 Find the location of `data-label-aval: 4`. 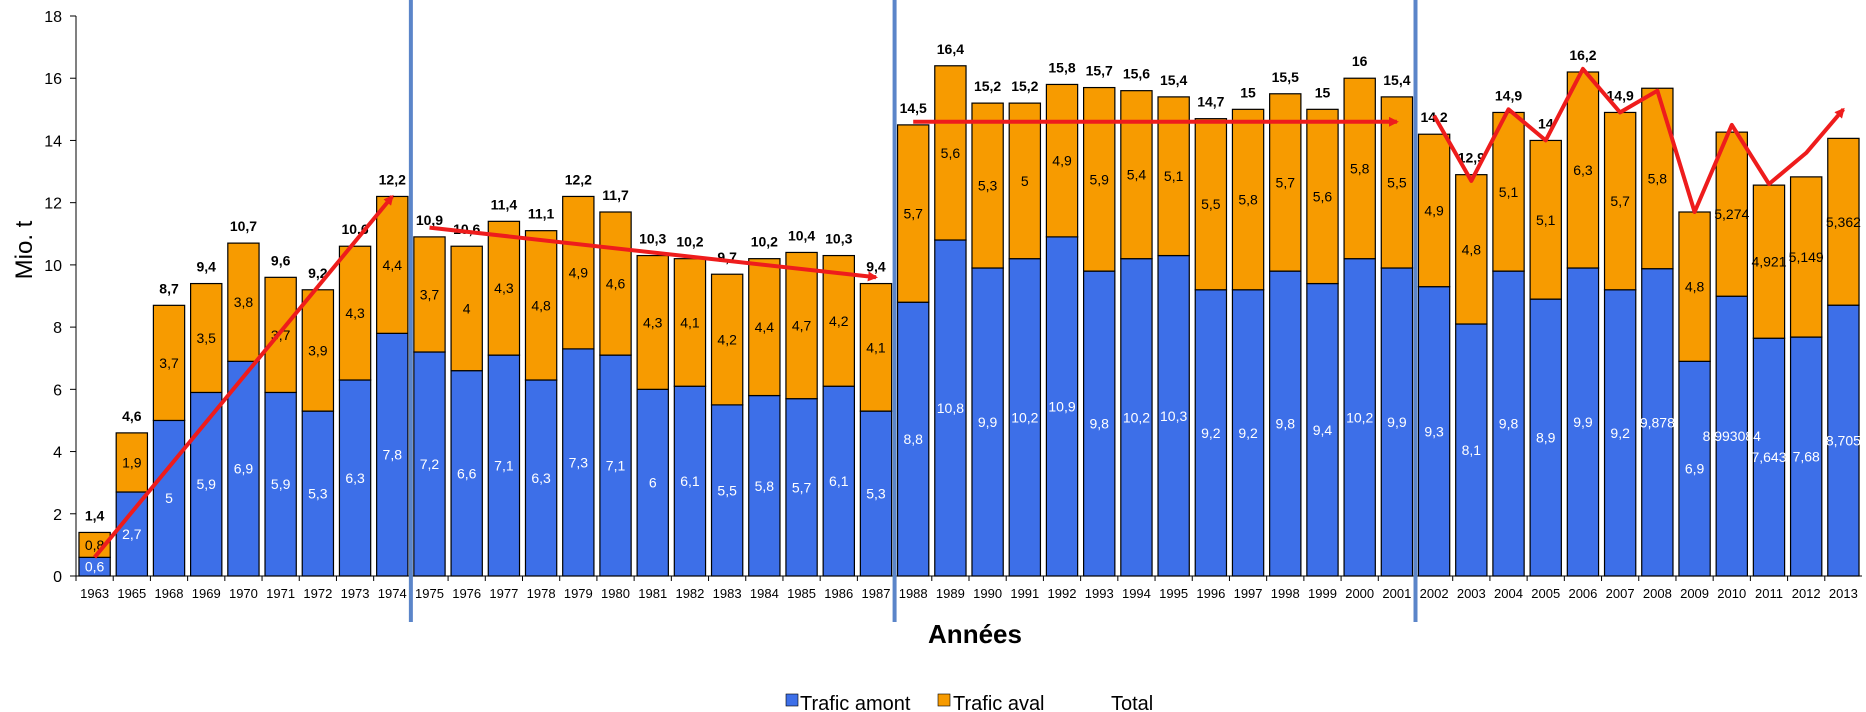

data-label-aval: 4 is located at coordinates (467, 308).